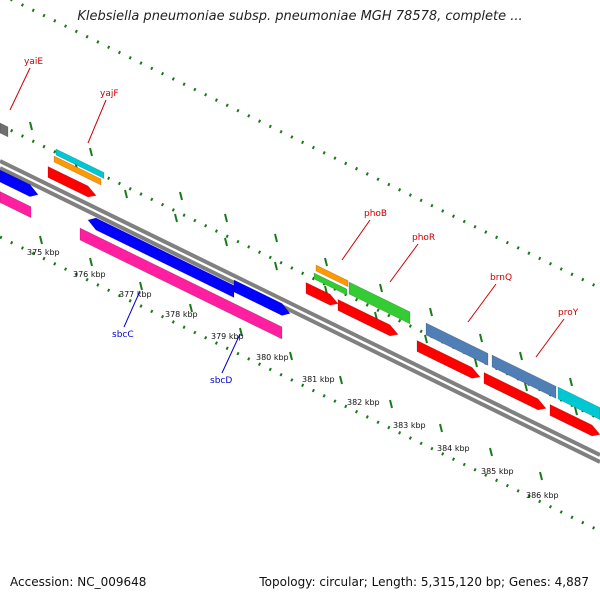 The width and height of the screenshot is (600, 600). What do you see at coordinates (272, 357) in the screenshot?
I see `kbp-label: 380 kbp` at bounding box center [272, 357].